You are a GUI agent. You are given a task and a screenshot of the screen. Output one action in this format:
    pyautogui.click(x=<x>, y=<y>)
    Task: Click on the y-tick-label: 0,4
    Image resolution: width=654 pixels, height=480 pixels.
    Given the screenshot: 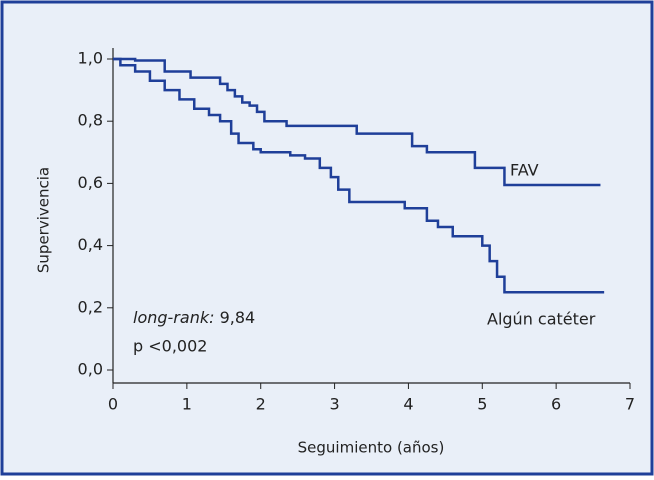 What is the action you would take?
    pyautogui.click(x=90, y=244)
    